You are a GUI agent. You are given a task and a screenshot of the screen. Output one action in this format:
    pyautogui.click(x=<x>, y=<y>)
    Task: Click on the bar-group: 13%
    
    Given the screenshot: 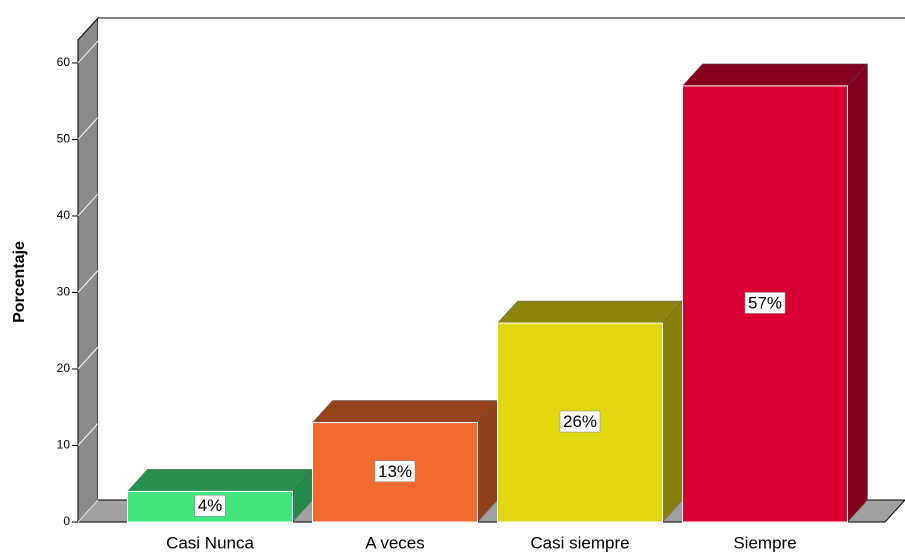 What is the action you would take?
    pyautogui.click(x=405, y=461)
    